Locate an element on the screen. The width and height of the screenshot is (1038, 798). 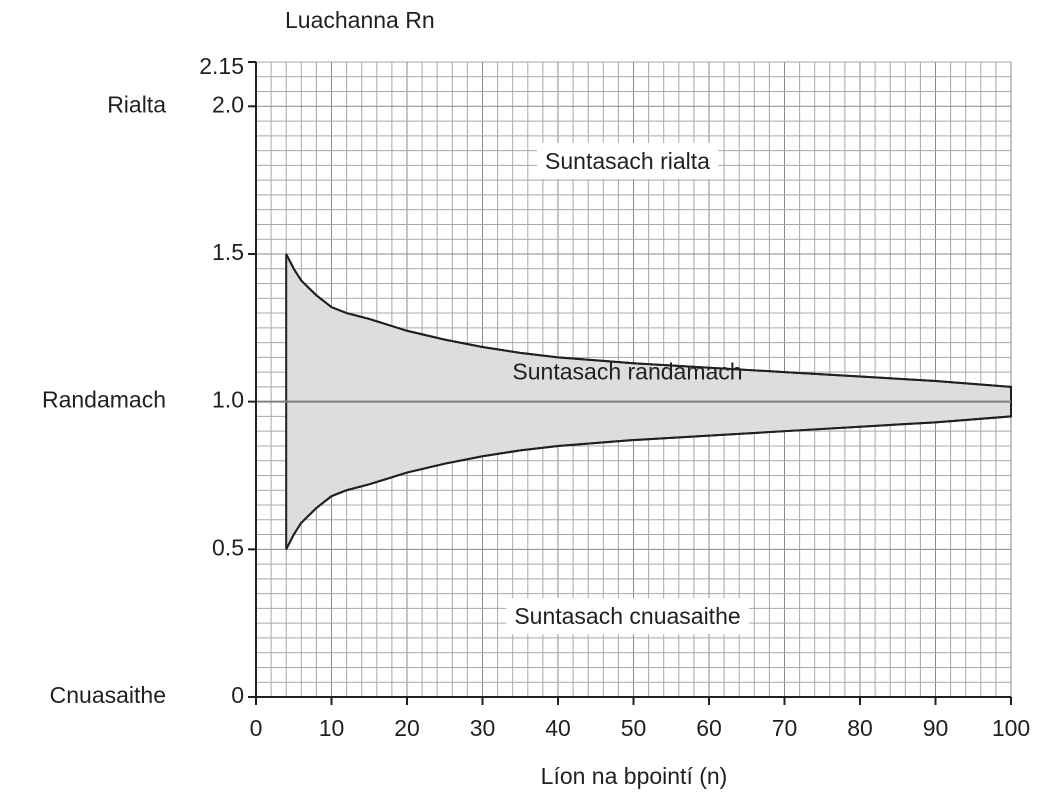
x-tick-label: 40 is located at coordinates (558, 728).